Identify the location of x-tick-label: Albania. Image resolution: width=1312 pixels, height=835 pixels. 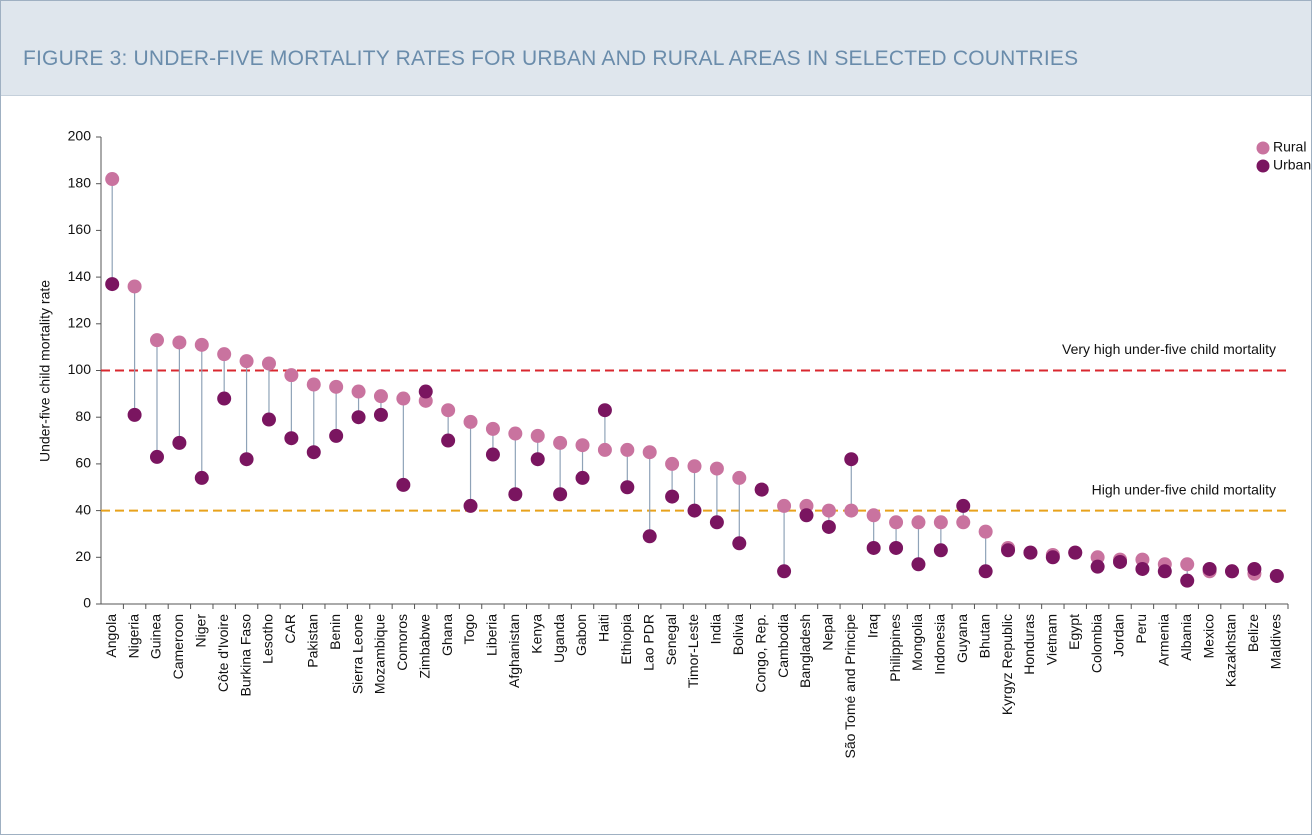
(1186, 637).